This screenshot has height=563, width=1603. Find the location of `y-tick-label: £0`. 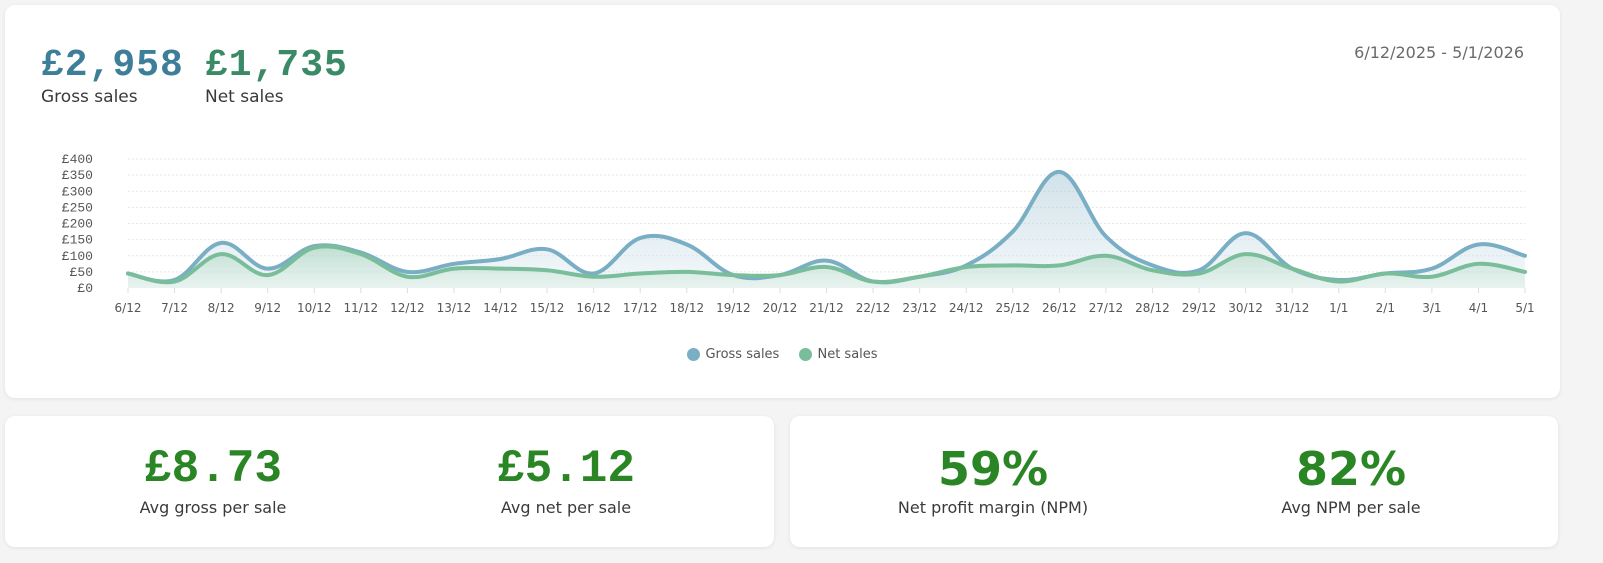

y-tick-label: £0 is located at coordinates (85, 288).